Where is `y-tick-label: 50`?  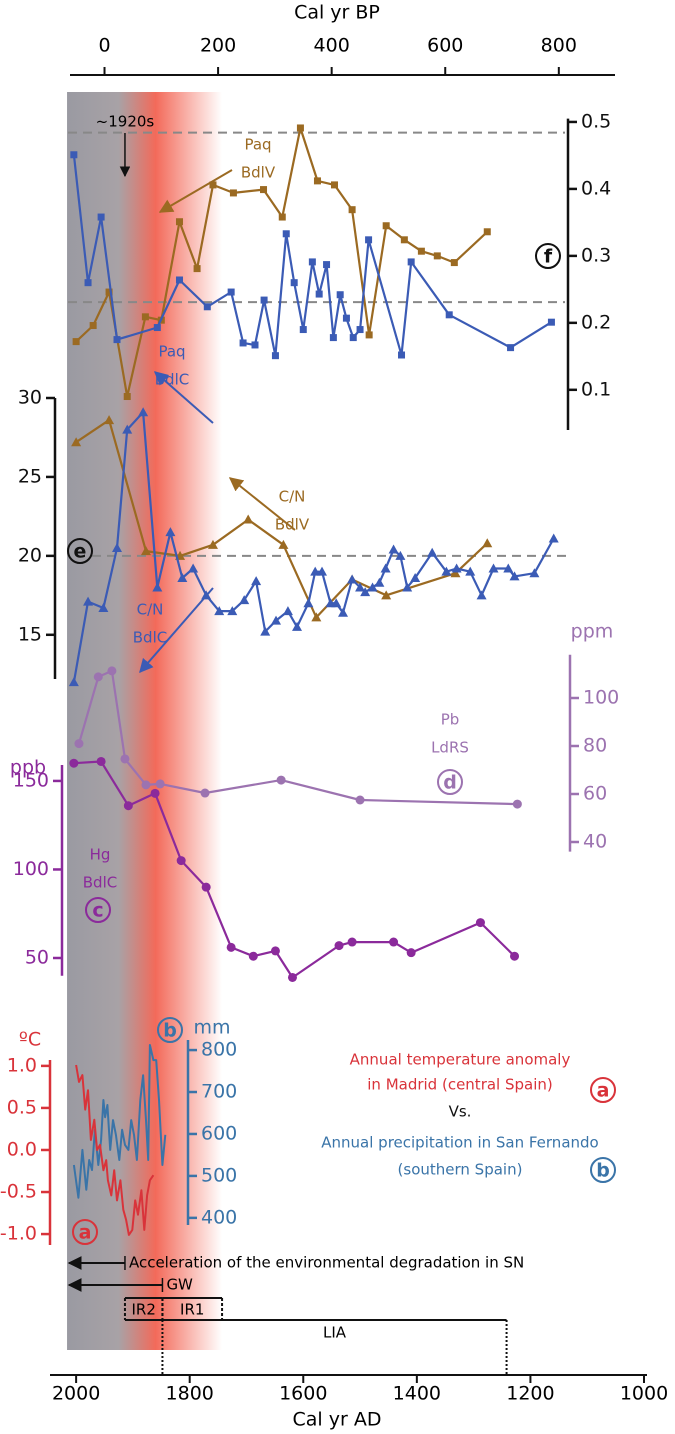 y-tick-label: 50 is located at coordinates (37, 957).